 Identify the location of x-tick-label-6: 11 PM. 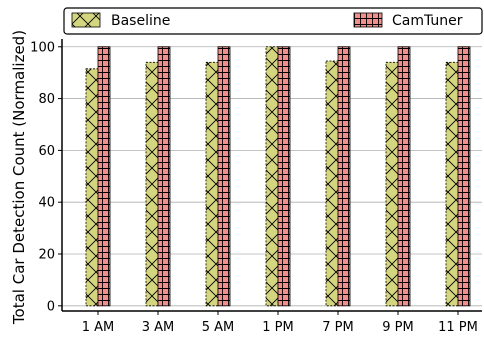
(458, 327).